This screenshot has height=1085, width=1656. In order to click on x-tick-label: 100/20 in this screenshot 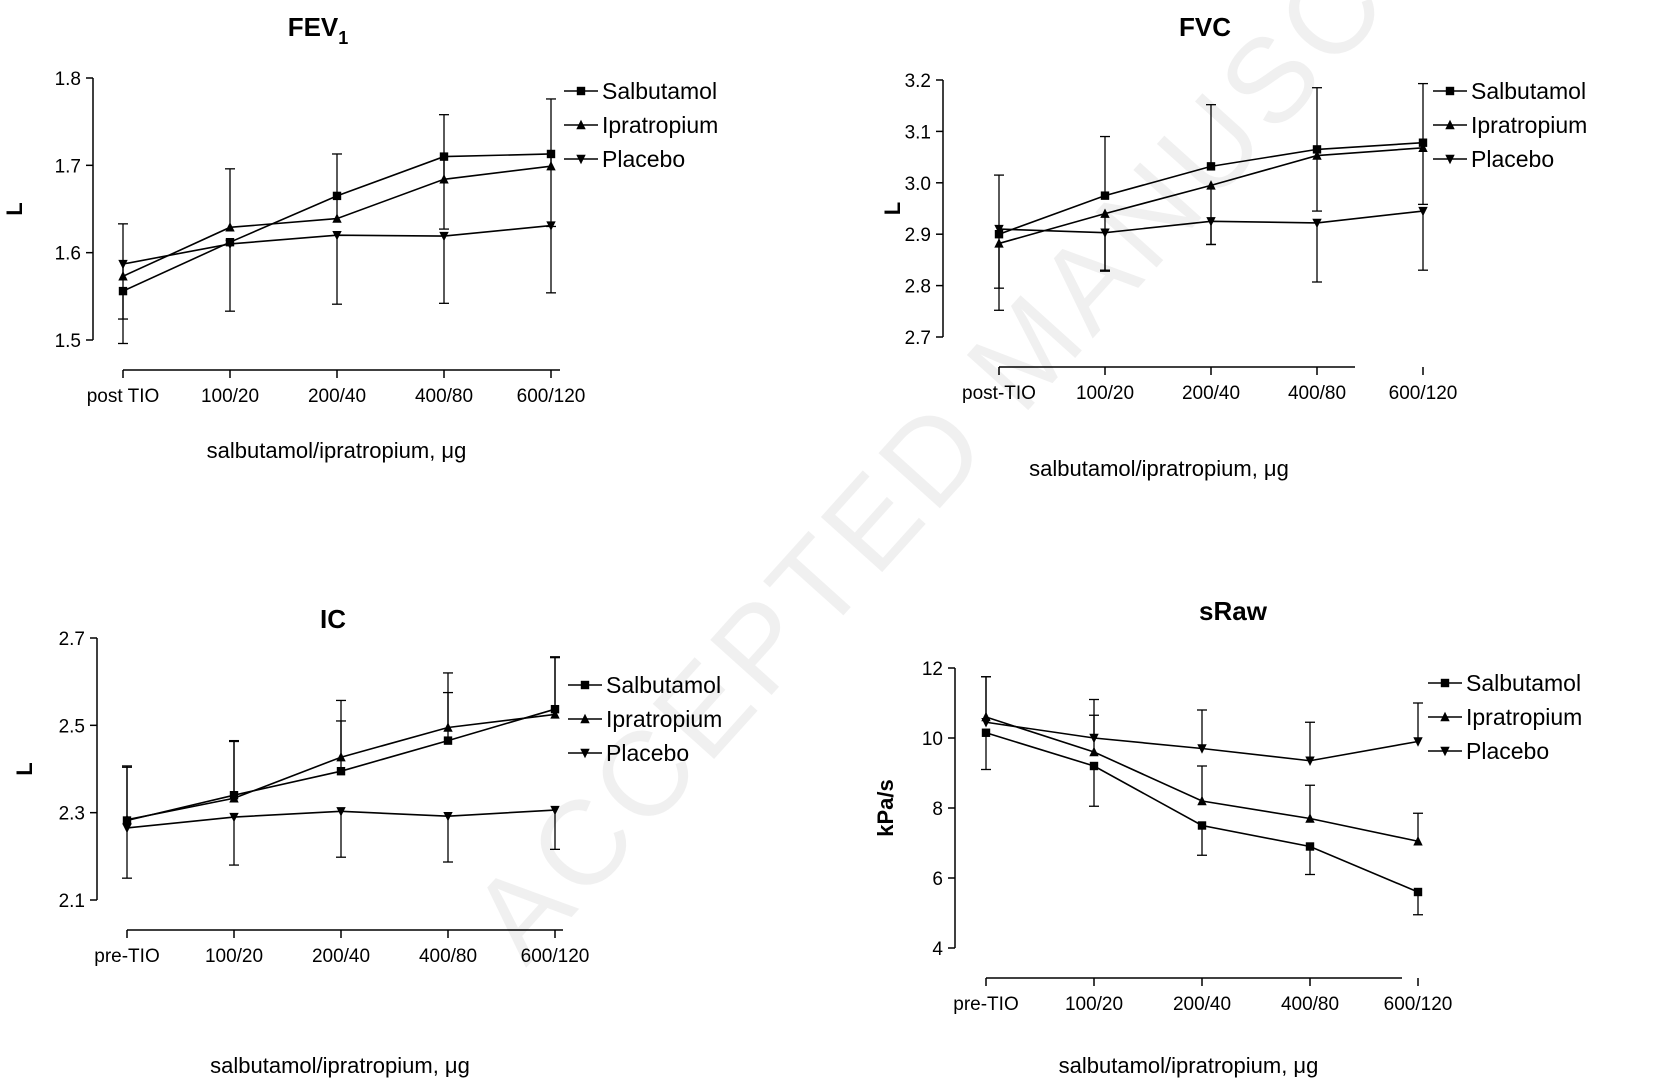, I will do `click(230, 396)`.